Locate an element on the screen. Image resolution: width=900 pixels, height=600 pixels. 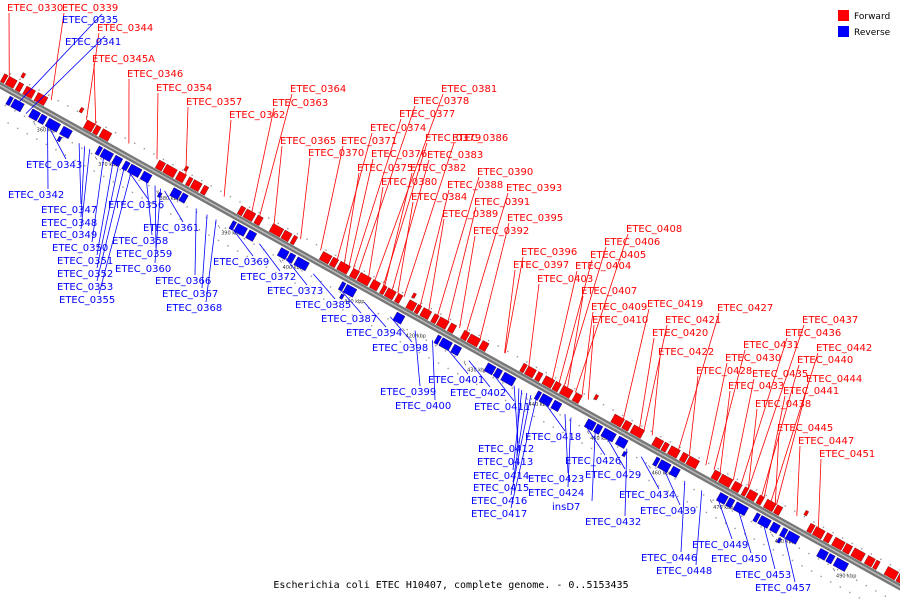
forward-gene-label: ETEC_0380 is located at coordinates (409, 182).